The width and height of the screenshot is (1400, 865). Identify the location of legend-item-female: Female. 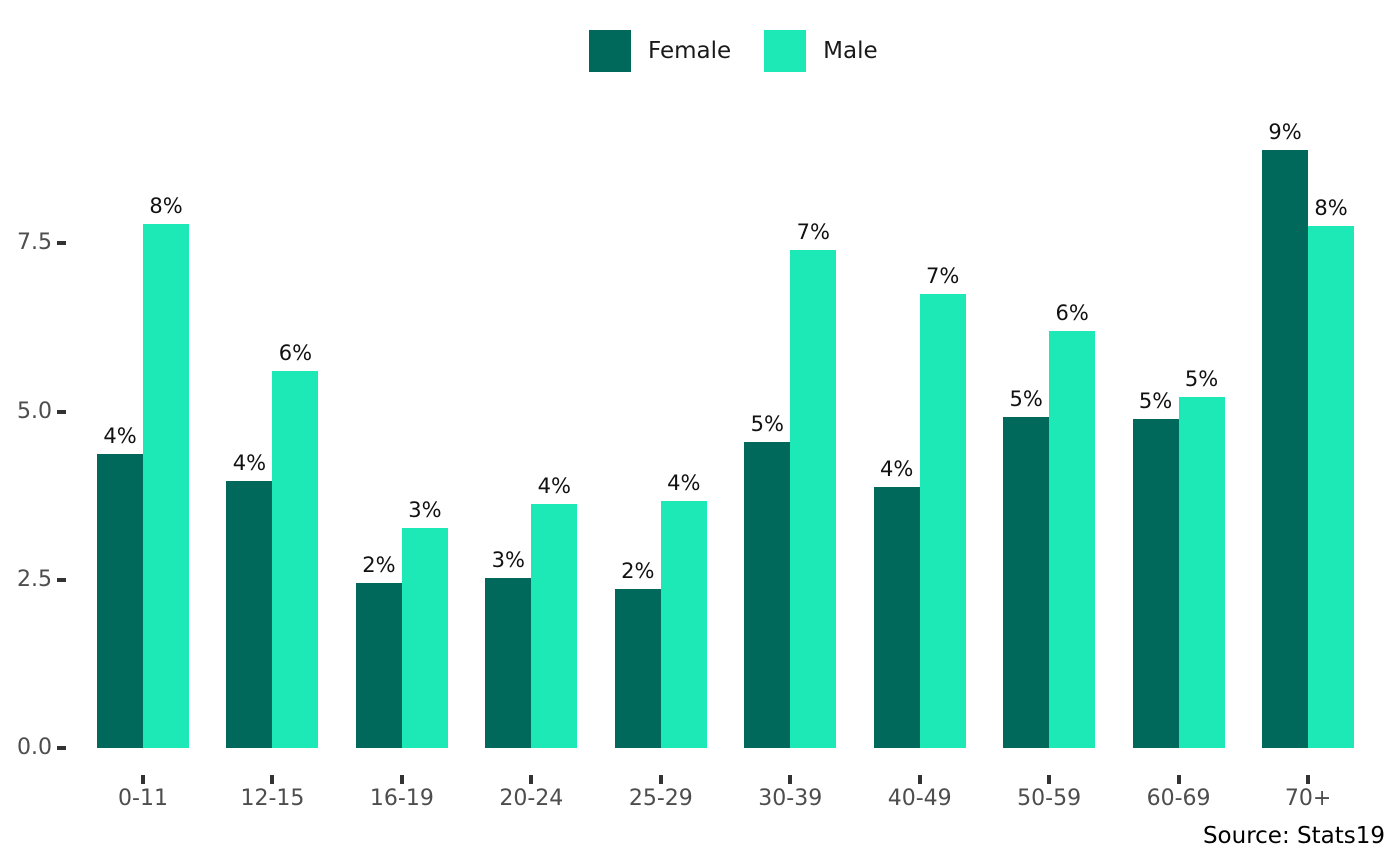
(668, 51).